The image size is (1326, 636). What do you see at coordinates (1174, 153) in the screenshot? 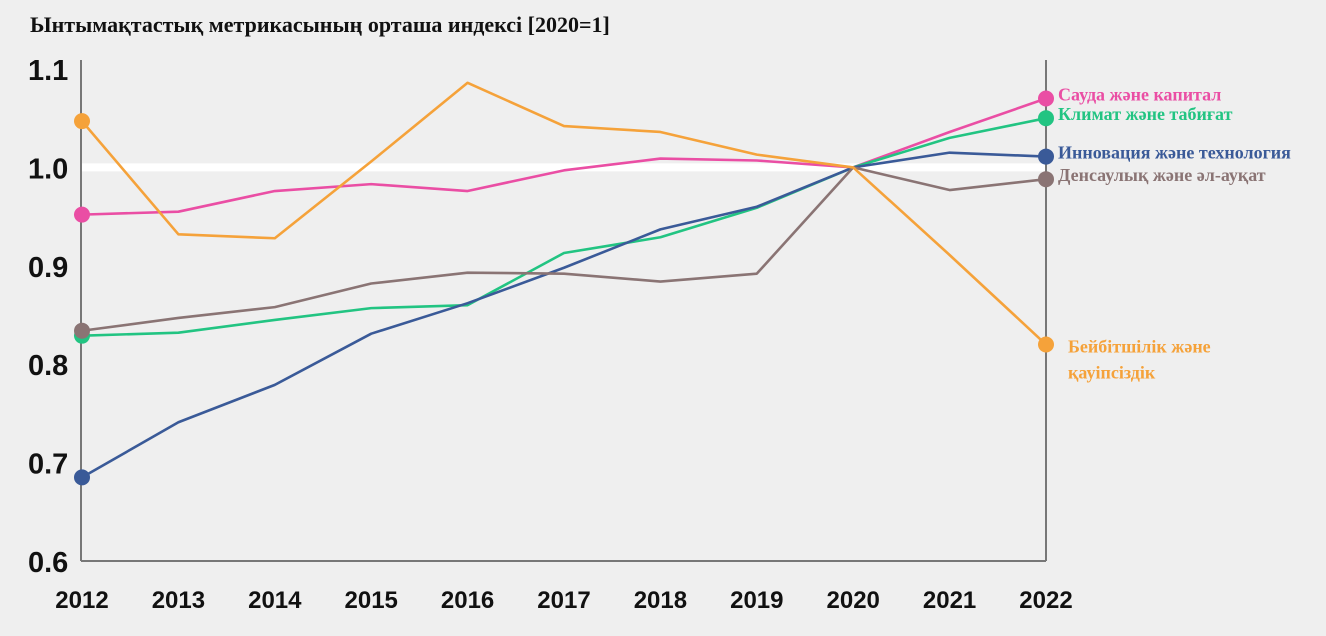
I see `series-label: Инновация және технология` at bounding box center [1174, 153].